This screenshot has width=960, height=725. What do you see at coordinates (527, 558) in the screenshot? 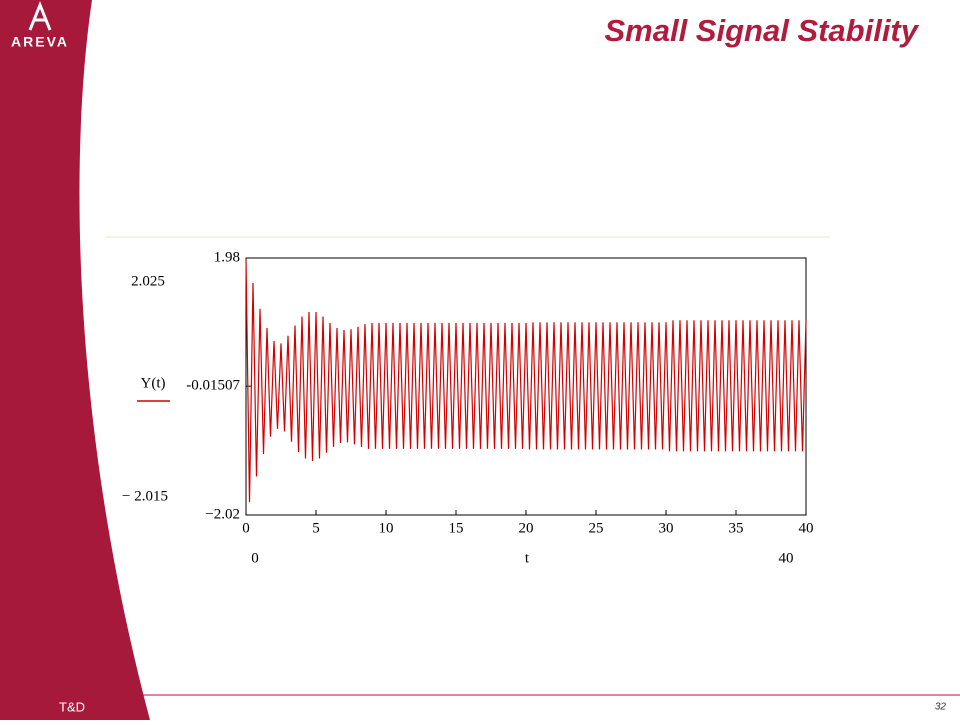
I see `x-axis-label: t` at bounding box center [527, 558].